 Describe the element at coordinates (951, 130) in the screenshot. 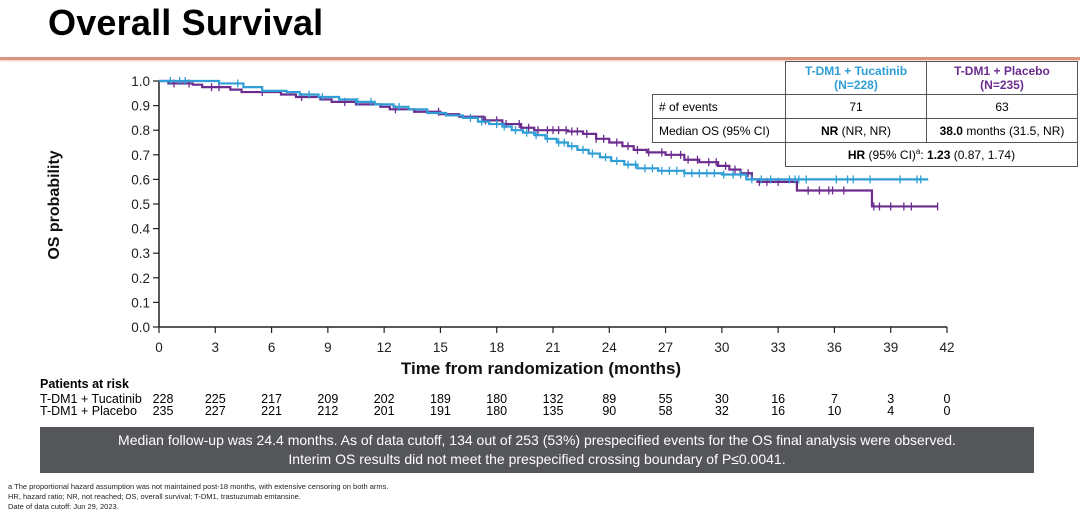

I see `cell-bold: 38.0` at that location.